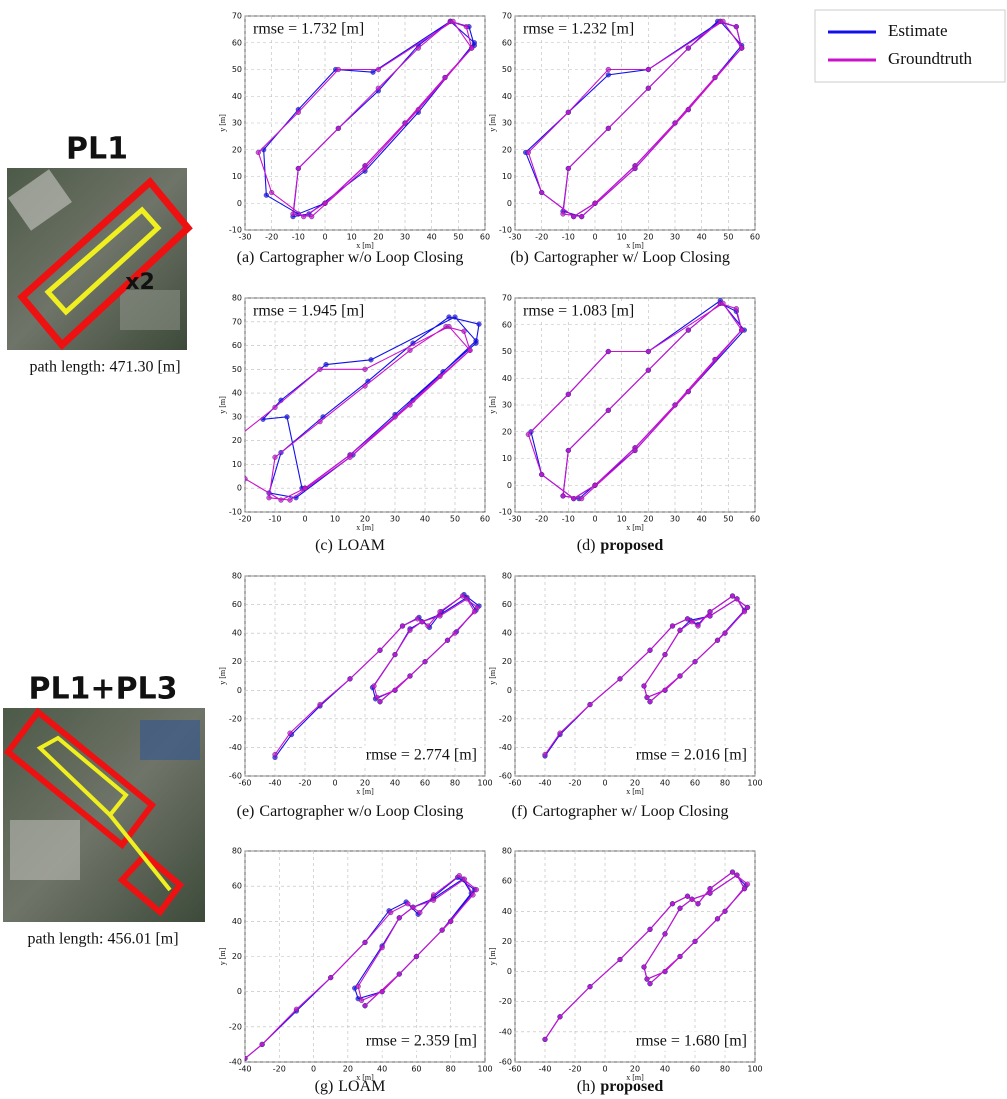  What do you see at coordinates (544, 1069) in the screenshot?
I see `x-tick-label: -40` at bounding box center [544, 1069].